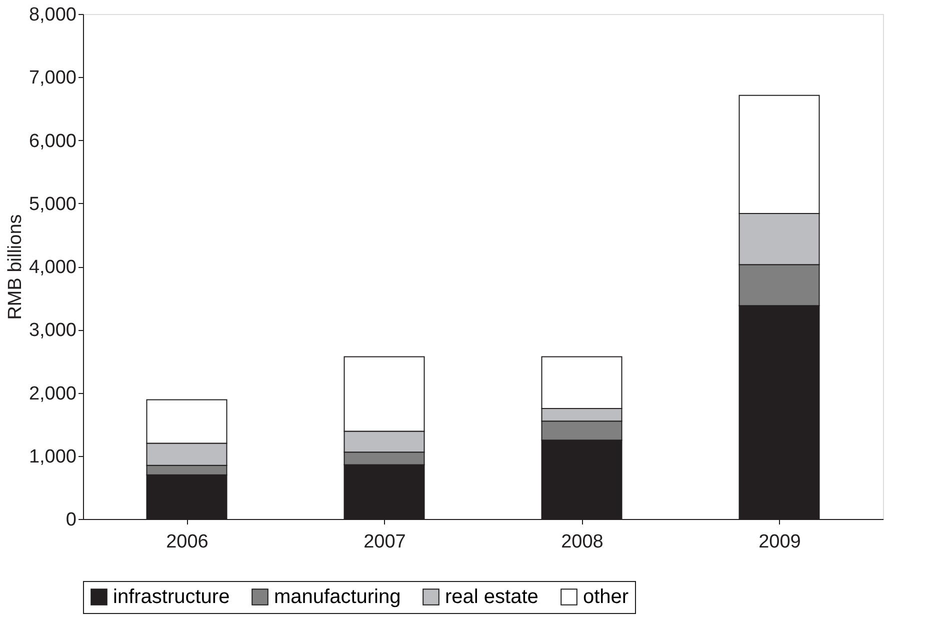 This screenshot has height=643, width=941. Describe the element at coordinates (779, 542) in the screenshot. I see `x-tick-label: 2009` at that location.